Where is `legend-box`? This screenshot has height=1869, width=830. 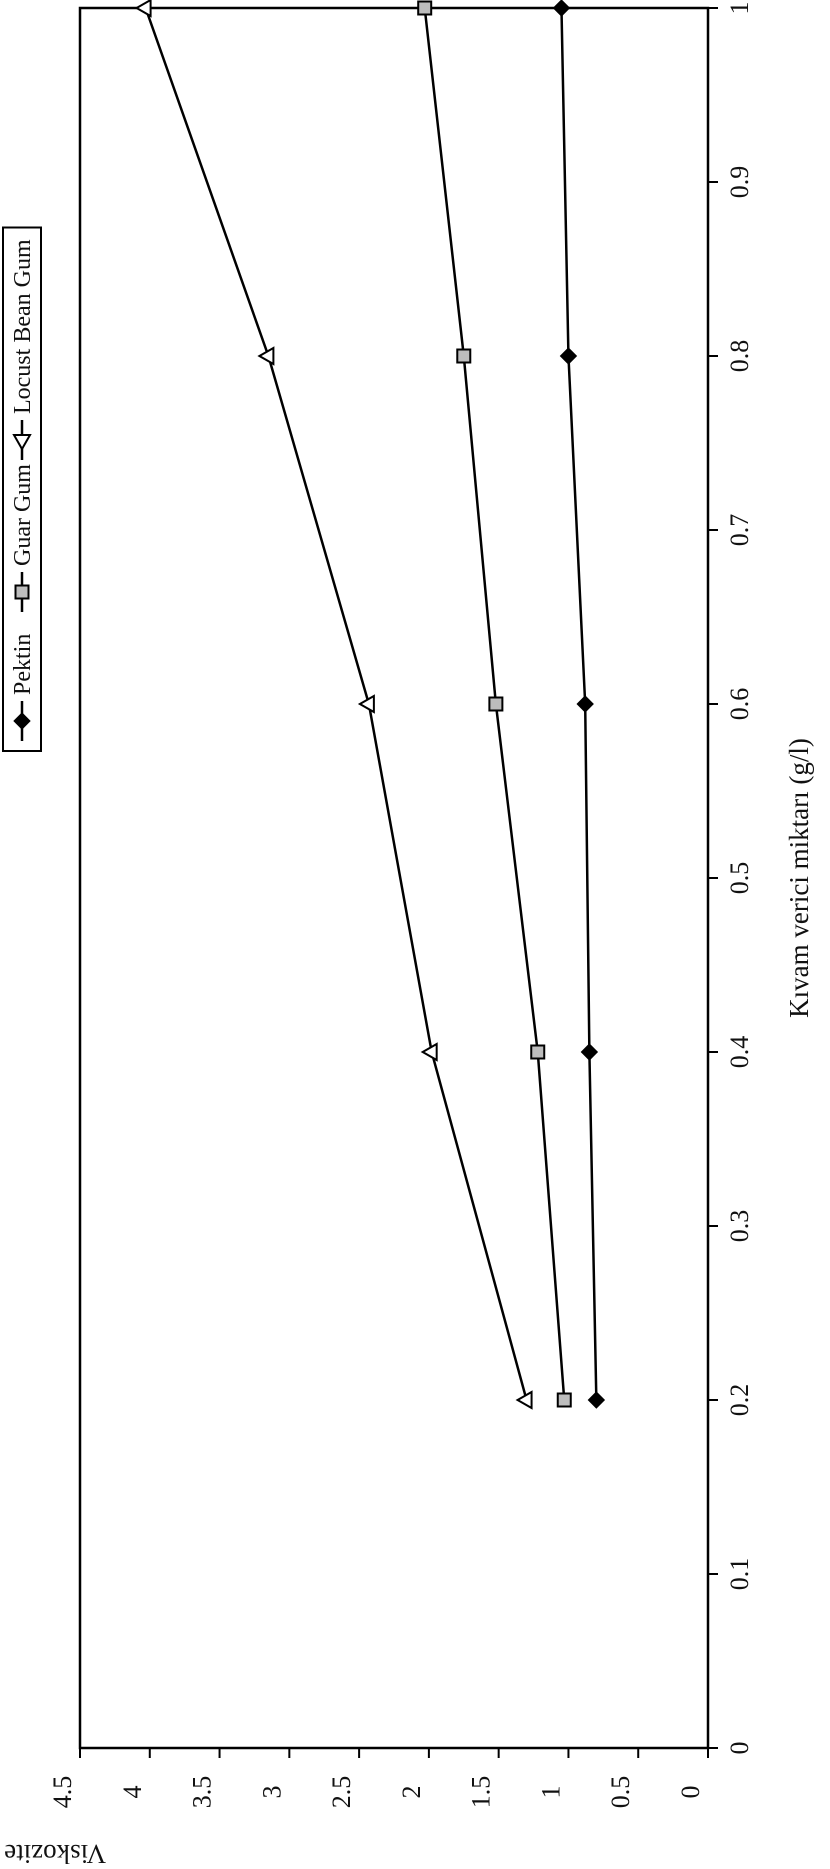
legend-box is located at coordinates (22, 489).